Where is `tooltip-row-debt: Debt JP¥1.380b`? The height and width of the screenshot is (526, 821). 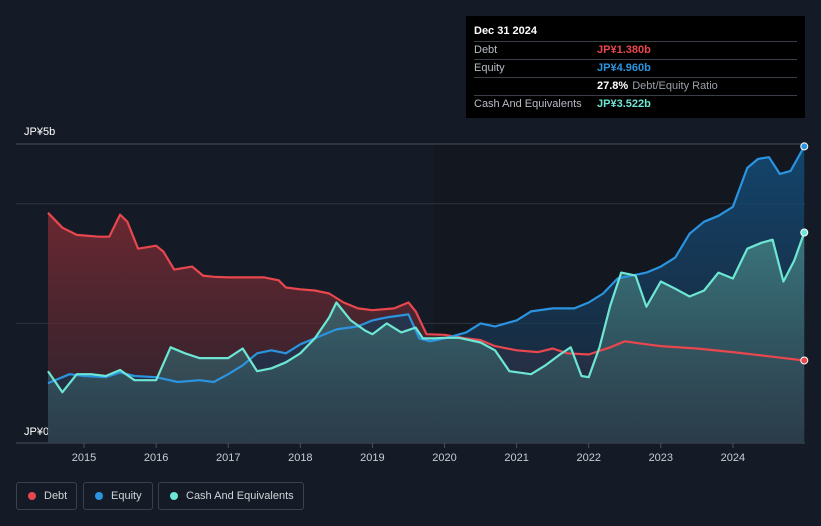 tooltip-row-debt: Debt JP¥1.380b is located at coordinates (635, 51).